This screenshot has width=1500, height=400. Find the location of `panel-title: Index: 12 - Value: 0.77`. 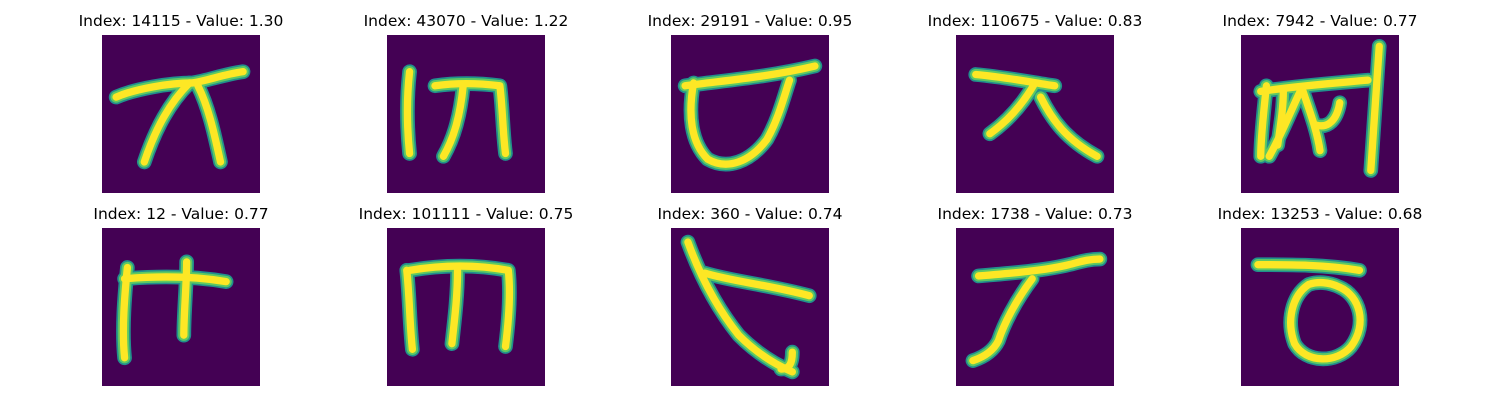

panel-title: Index: 12 - Value: 0.77 is located at coordinates (181, 214).